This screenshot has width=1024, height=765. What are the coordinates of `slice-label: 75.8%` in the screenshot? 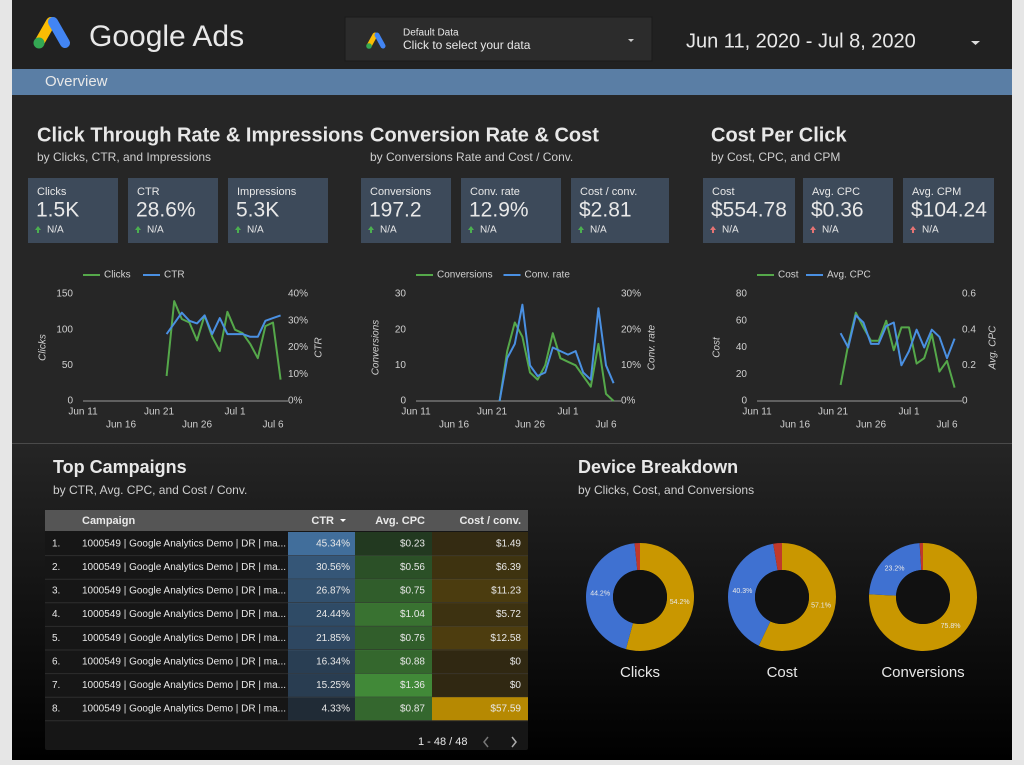 It's located at (951, 626).